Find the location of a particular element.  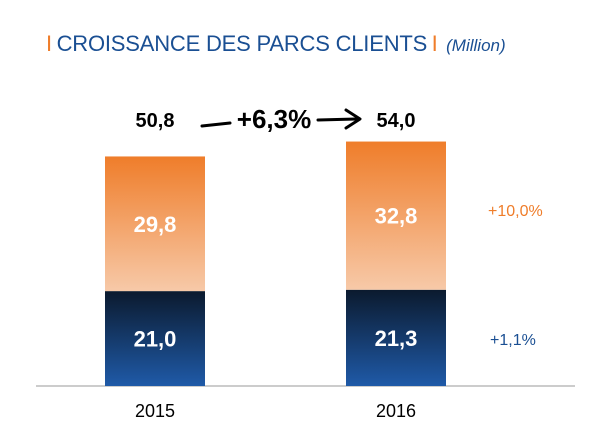

bar-2016-bottom-label: 21,3 is located at coordinates (396, 338).